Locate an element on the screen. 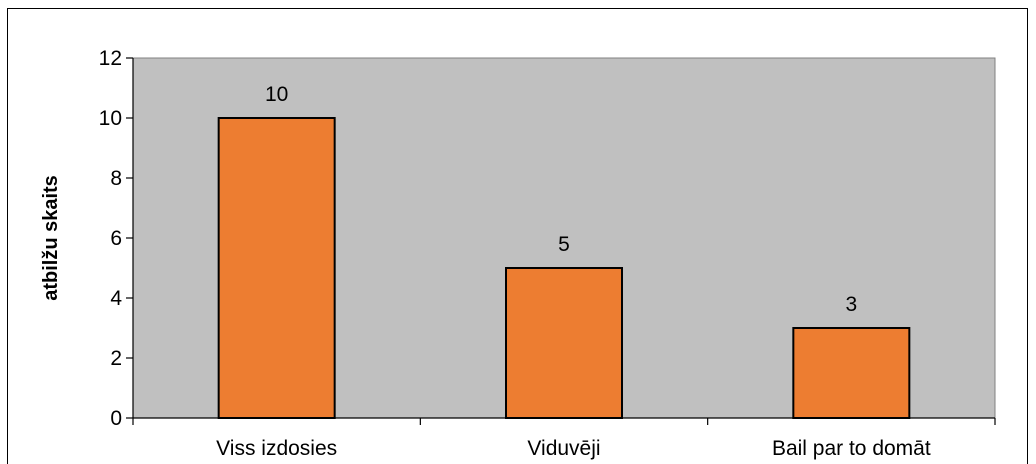 This screenshot has height=464, width=1036. y-axis: 0 2 4 6 8 10 12 is located at coordinates (116, 238).